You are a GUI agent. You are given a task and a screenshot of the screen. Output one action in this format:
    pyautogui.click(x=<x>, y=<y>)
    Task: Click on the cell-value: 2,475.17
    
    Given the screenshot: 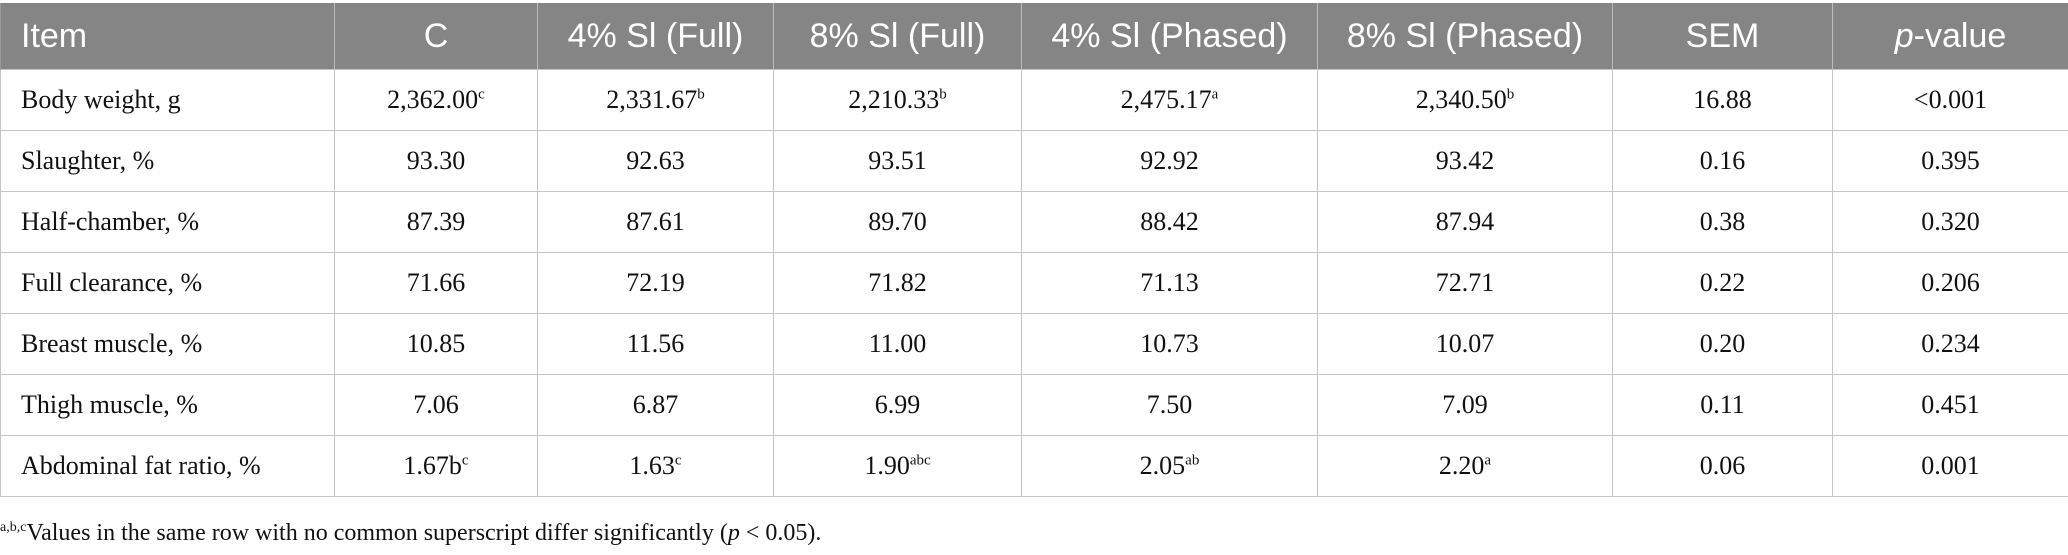 What is the action you would take?
    pyautogui.click(x=1166, y=99)
    